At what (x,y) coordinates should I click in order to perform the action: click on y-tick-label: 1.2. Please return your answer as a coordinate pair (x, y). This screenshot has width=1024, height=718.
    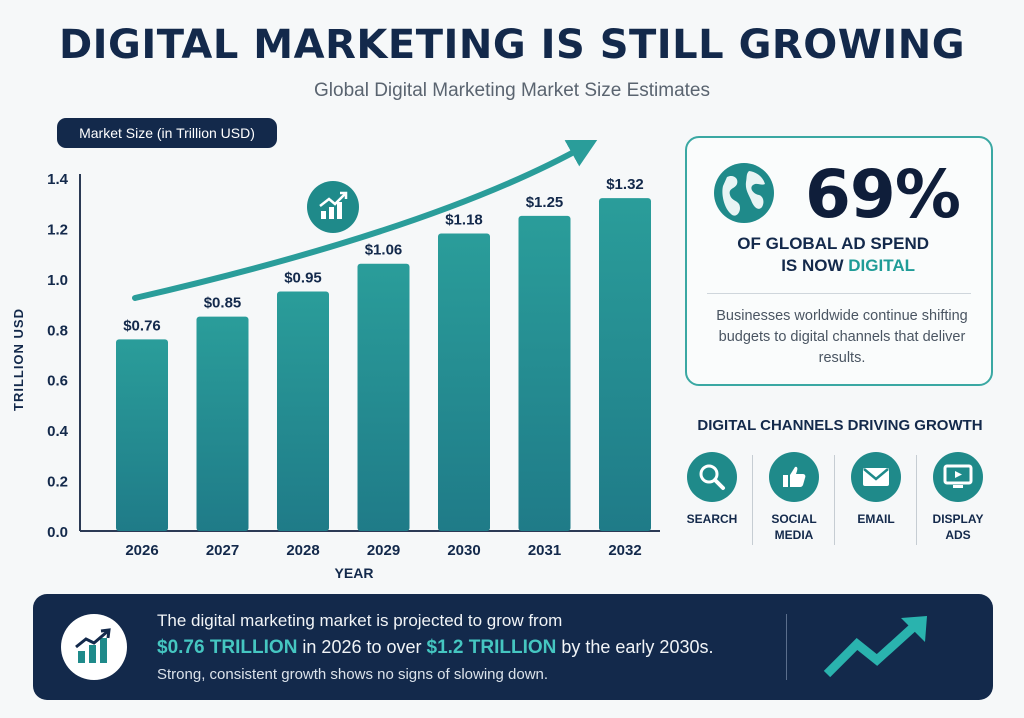
    Looking at the image, I should click on (57, 229).